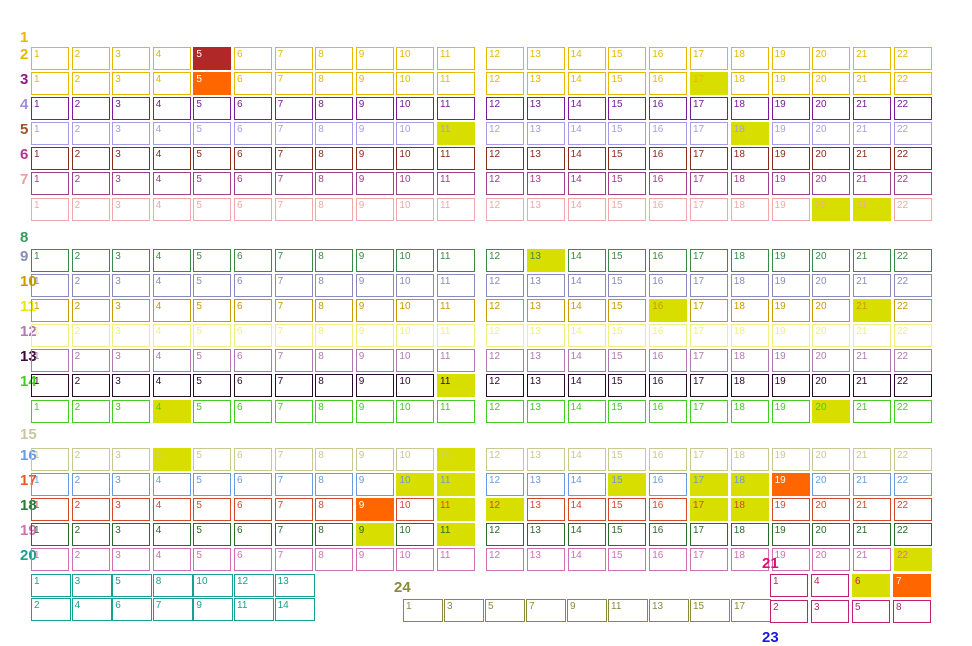  Describe the element at coordinates (28, 480) in the screenshot. I see `row-label: 17` at that location.